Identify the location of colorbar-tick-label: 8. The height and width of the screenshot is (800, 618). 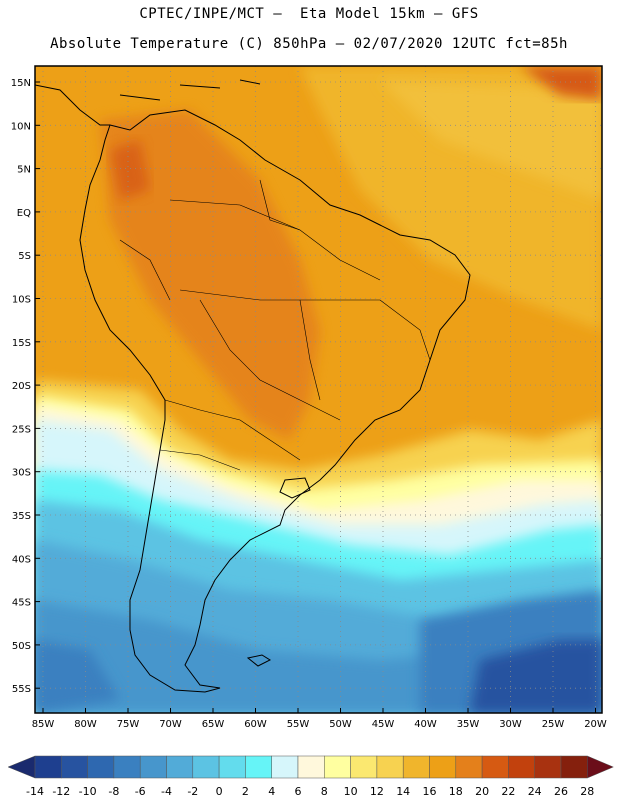
(324, 791).